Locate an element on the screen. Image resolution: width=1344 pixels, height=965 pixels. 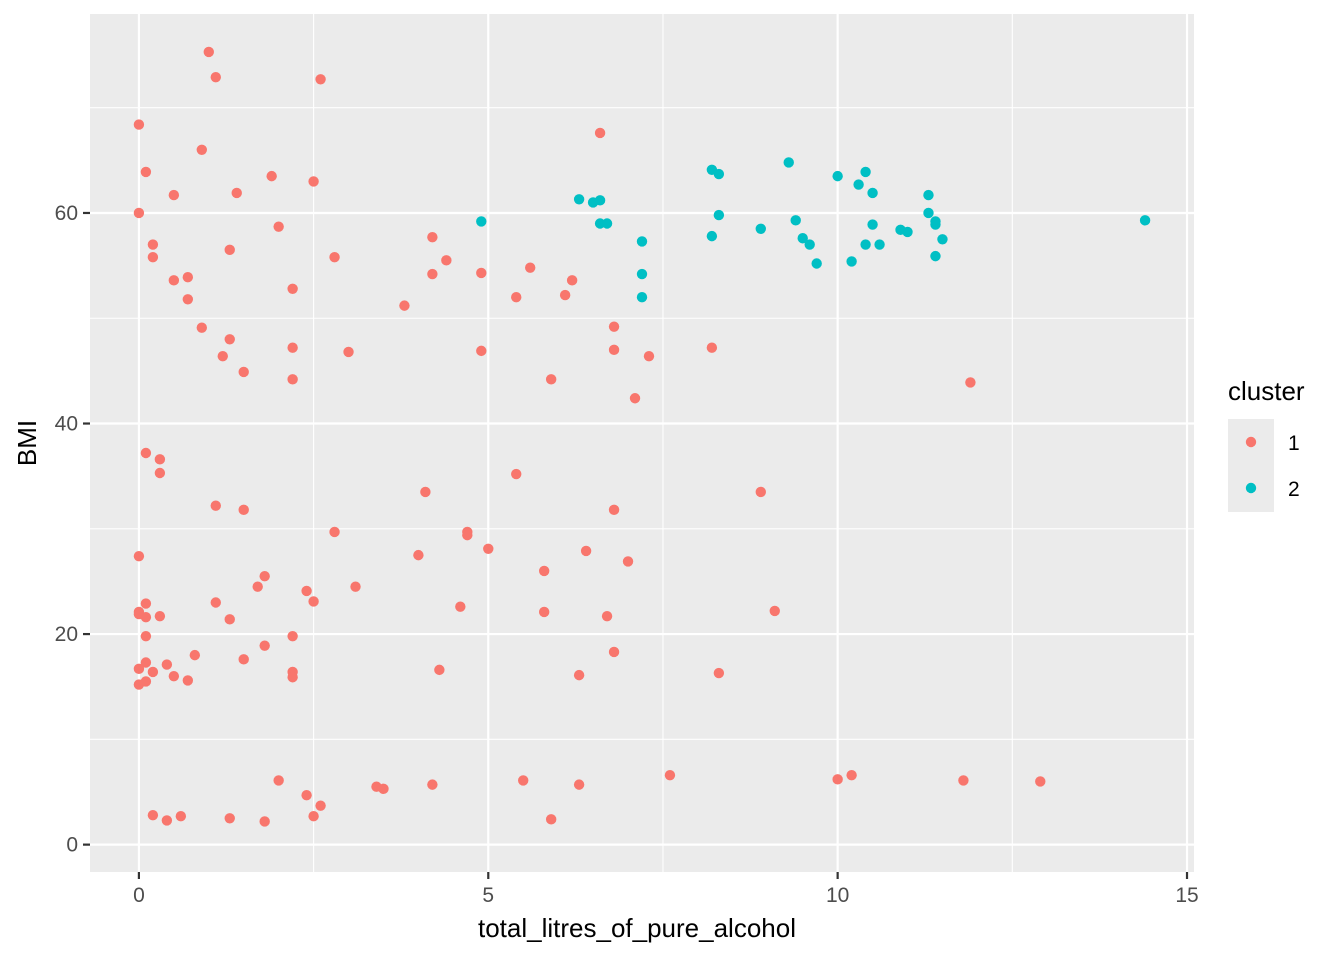
y-tick-label: 60 is located at coordinates (66, 213).